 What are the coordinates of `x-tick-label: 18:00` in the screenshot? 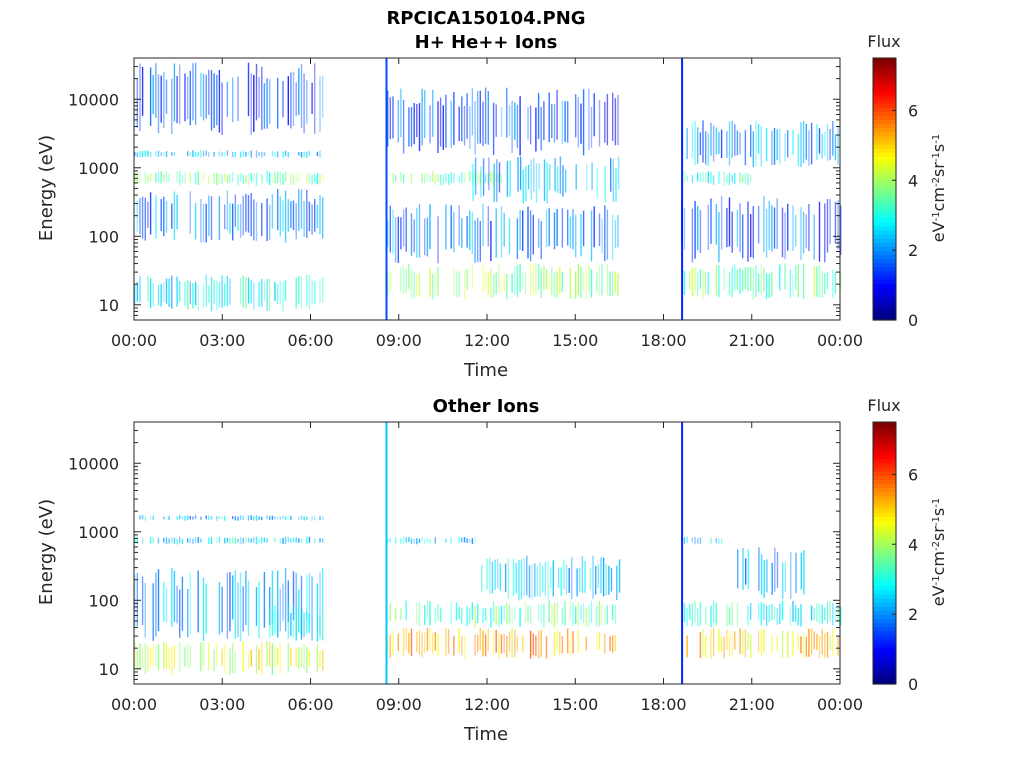 It's located at (663, 704).